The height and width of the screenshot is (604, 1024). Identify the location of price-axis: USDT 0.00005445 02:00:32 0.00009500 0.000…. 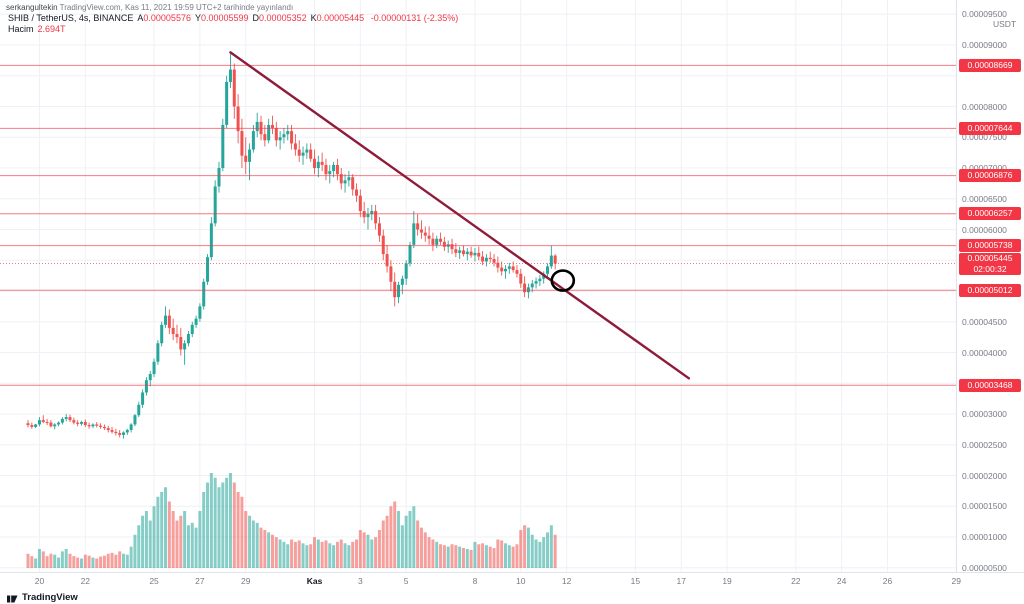
(990, 286).